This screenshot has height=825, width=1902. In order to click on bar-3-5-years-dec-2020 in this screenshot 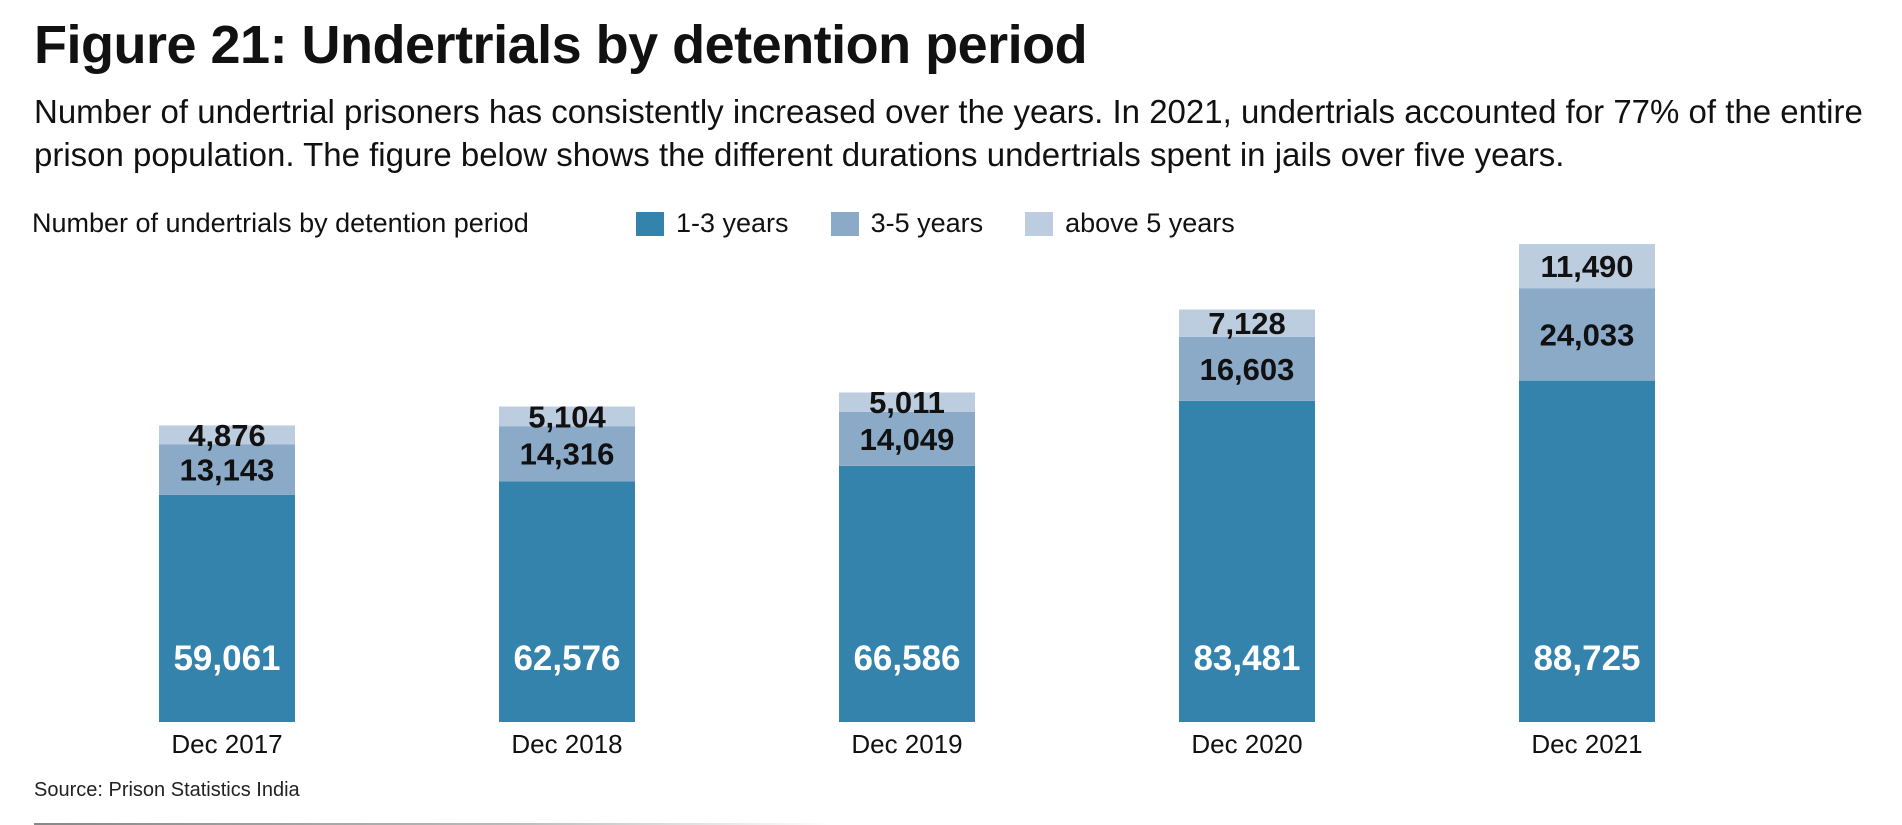, I will do `click(1247, 368)`.